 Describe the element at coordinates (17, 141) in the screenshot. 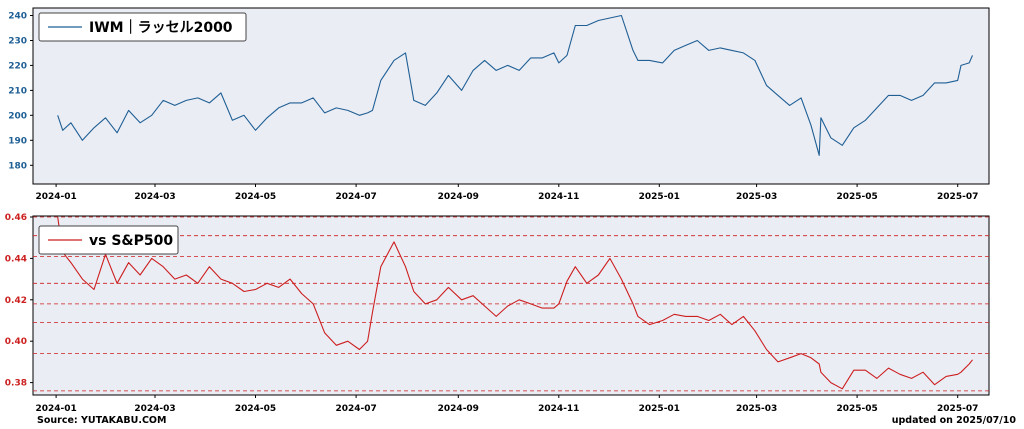

I see `iwm-y-tick-label: 190` at that location.